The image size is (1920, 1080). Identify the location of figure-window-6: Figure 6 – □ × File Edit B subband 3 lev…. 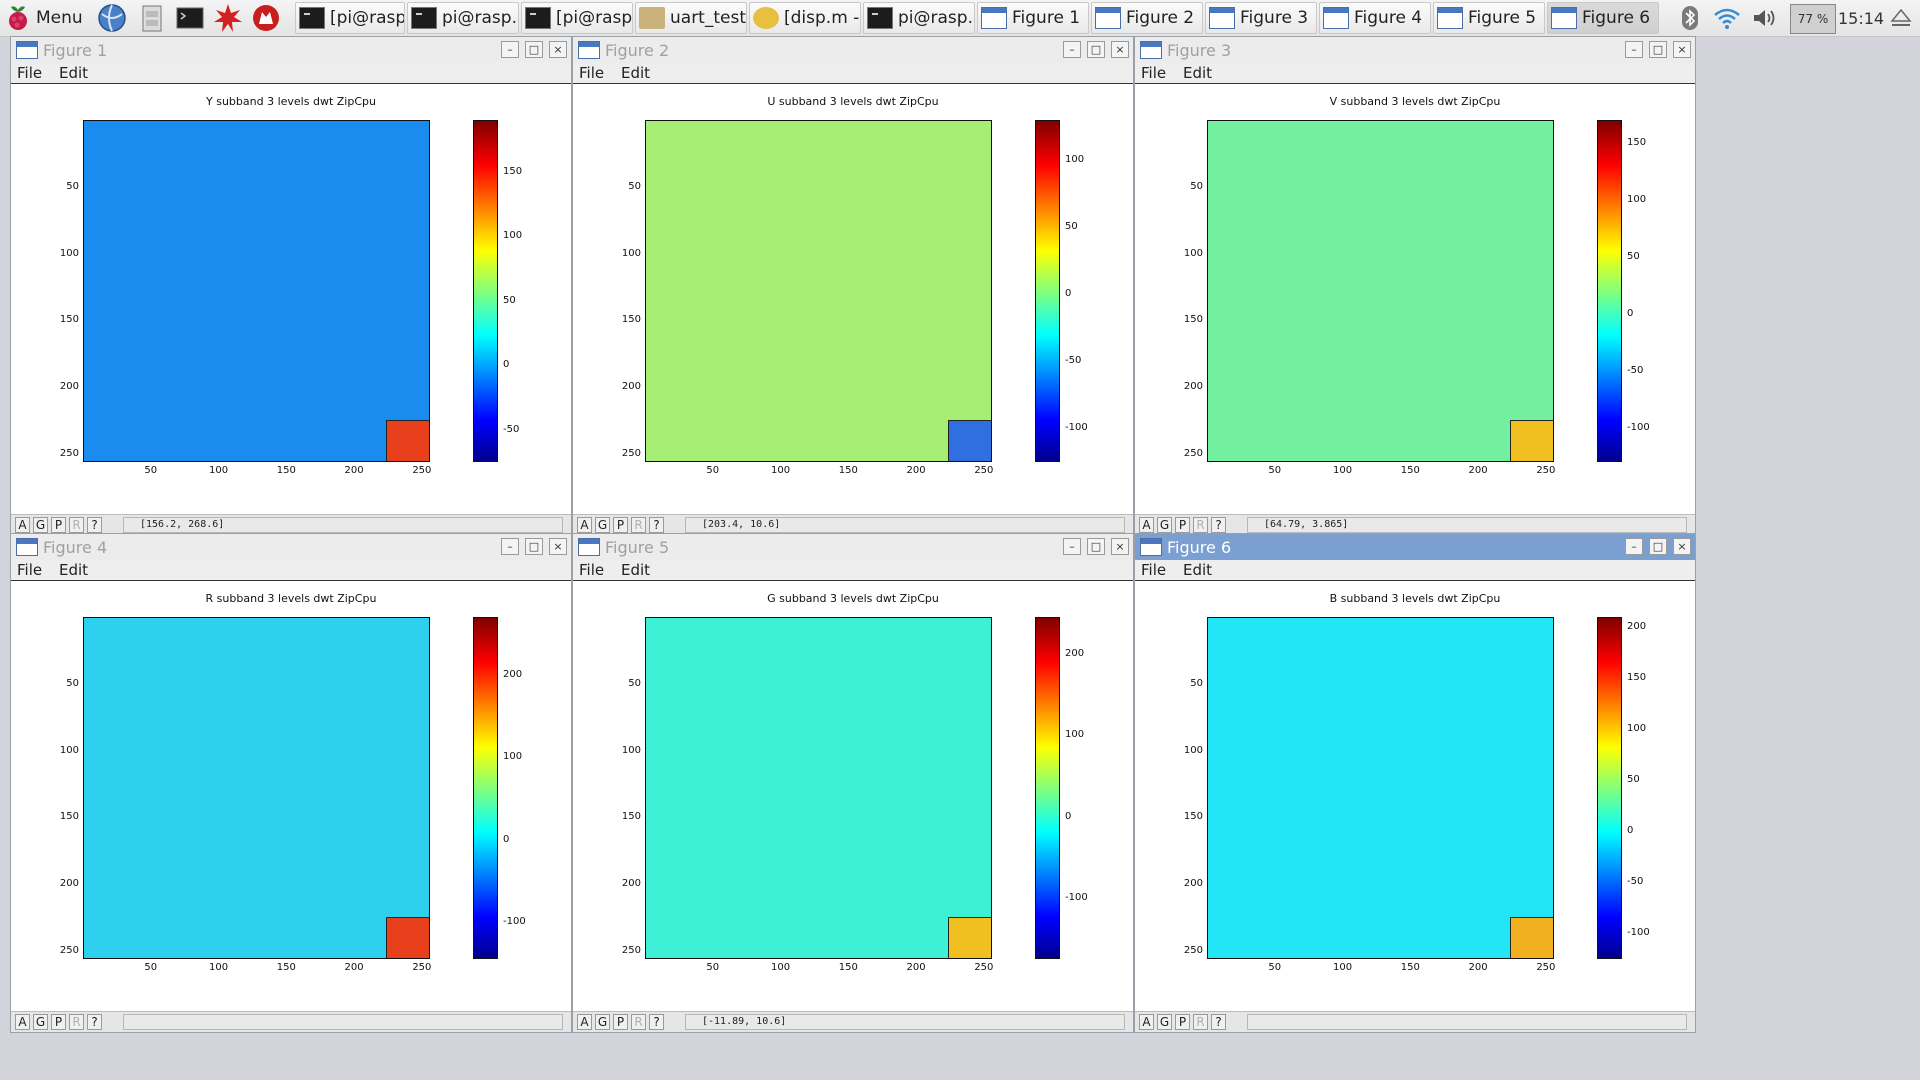
(1415, 783).